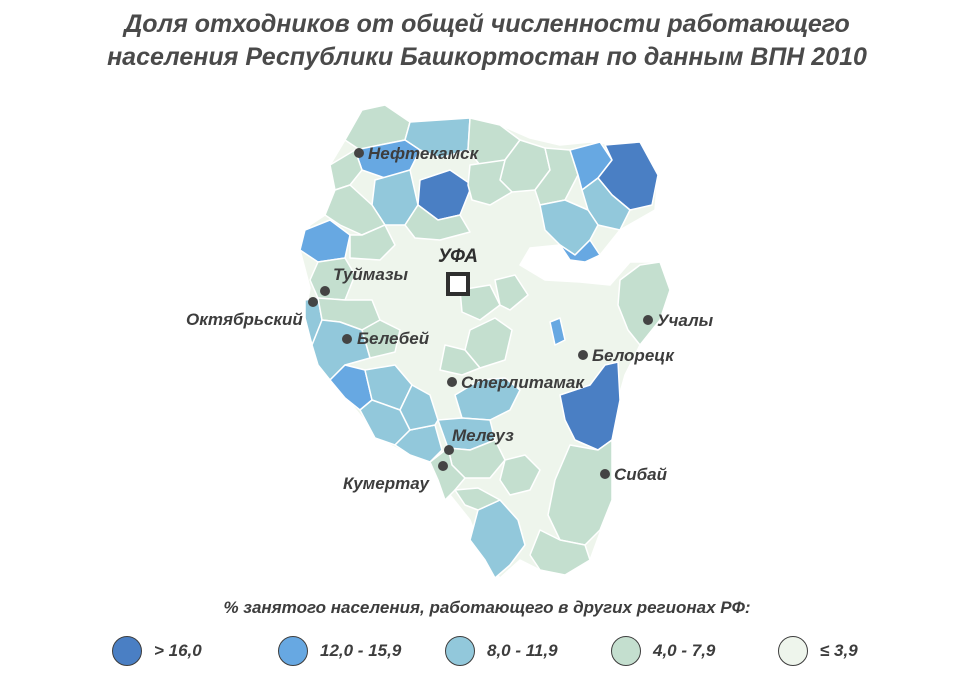 The height and width of the screenshot is (689, 974). I want to click on marker-uchaly, so click(648, 320).